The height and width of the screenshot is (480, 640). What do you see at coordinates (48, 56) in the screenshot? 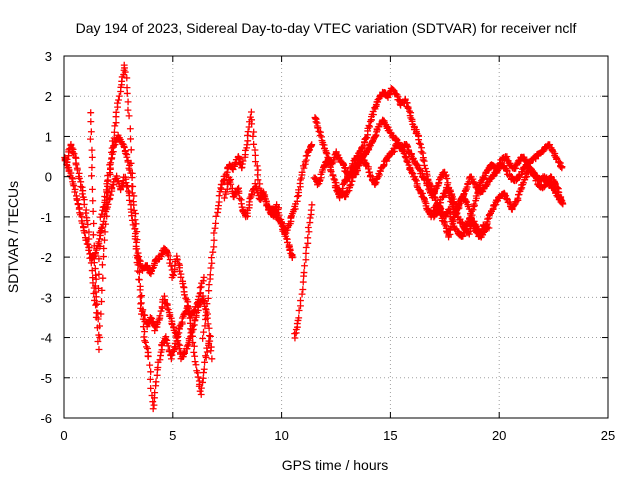
I see `y-tick-label: 3` at bounding box center [48, 56].